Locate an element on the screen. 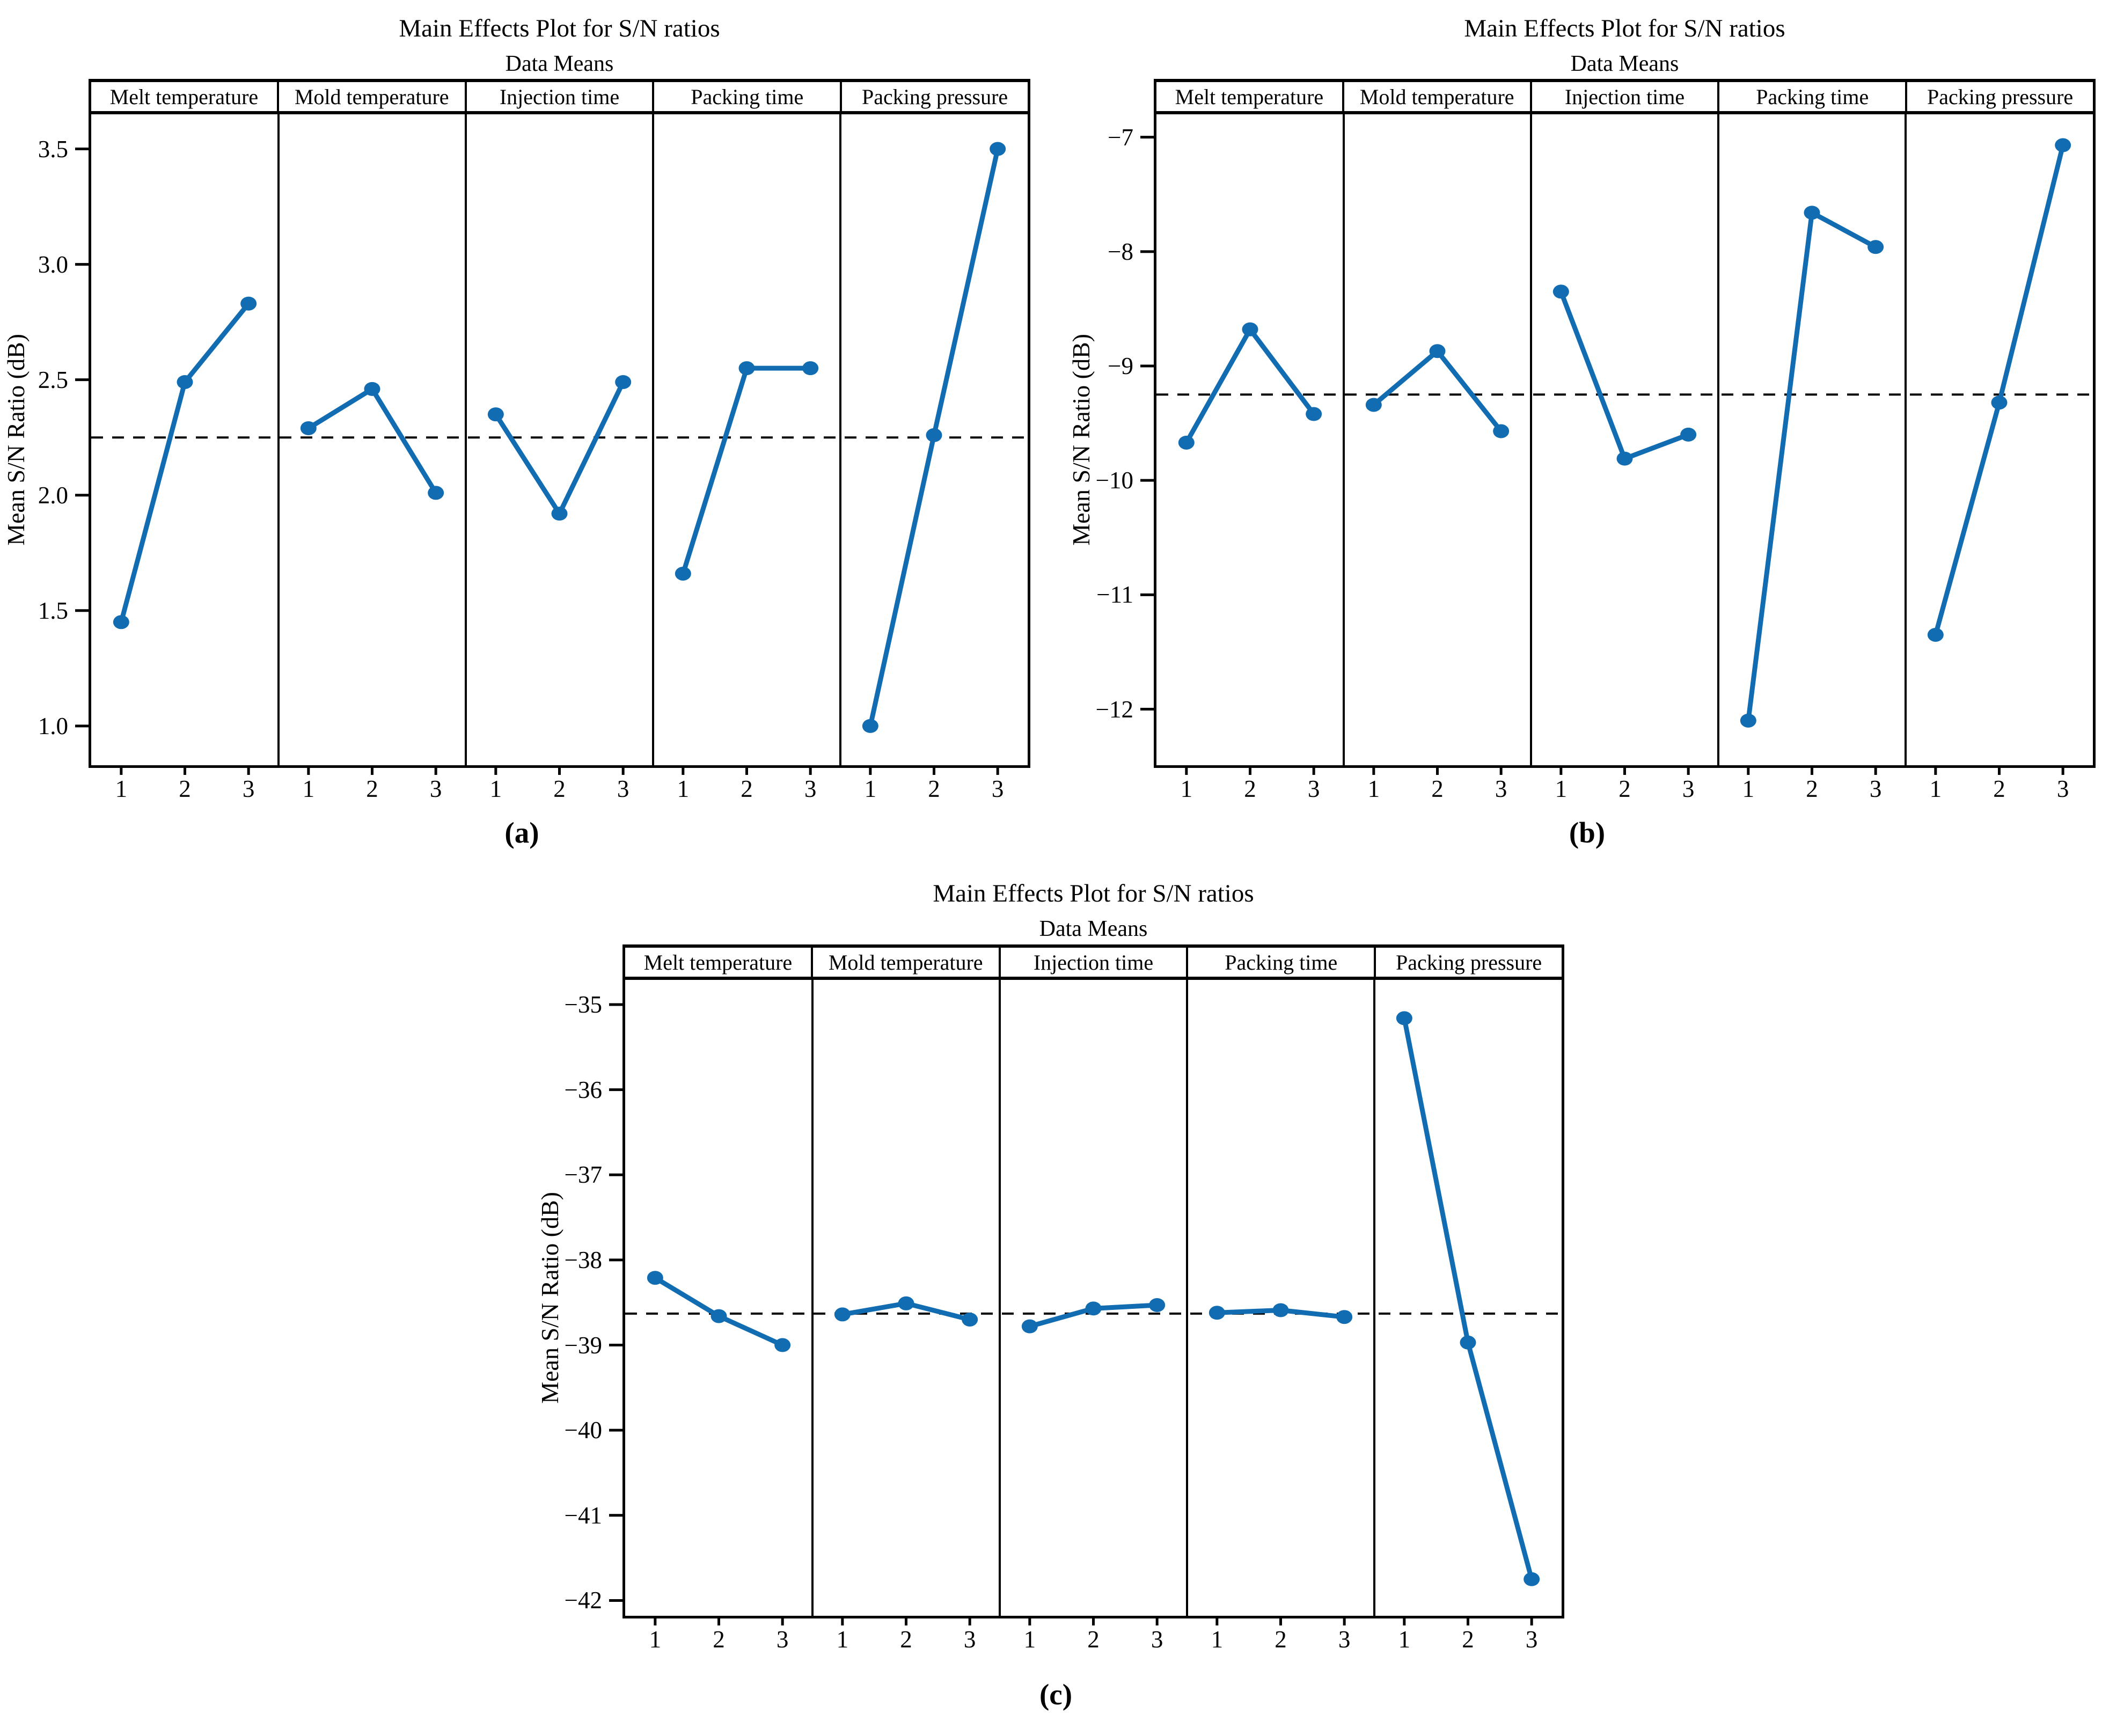  y-tick-label: −8 is located at coordinates (1120, 251).